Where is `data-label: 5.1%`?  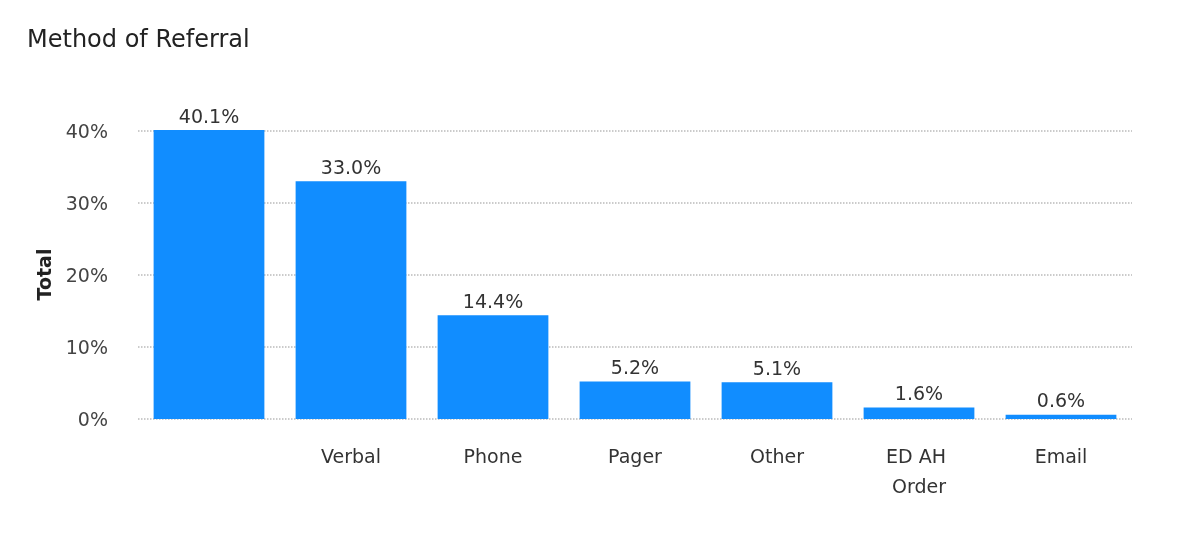
data-label: 5.1% is located at coordinates (777, 367).